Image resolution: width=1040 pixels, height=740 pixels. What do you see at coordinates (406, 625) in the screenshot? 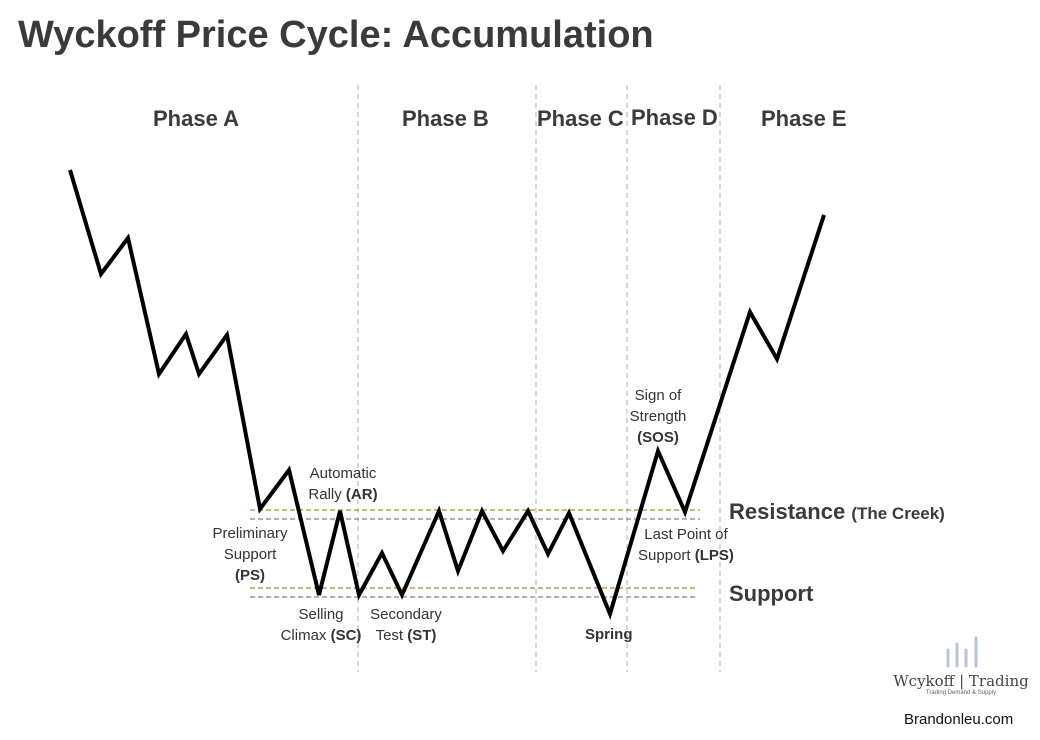
I see `st-label: Secondary Test (ST)` at bounding box center [406, 625].